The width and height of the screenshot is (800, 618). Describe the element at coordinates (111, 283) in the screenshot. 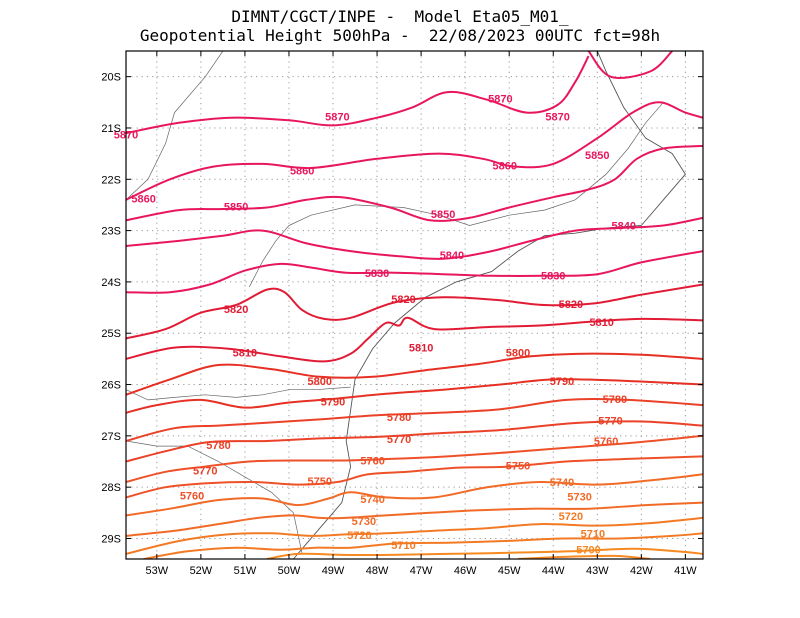

I see `y-tick-label: 24S` at that location.